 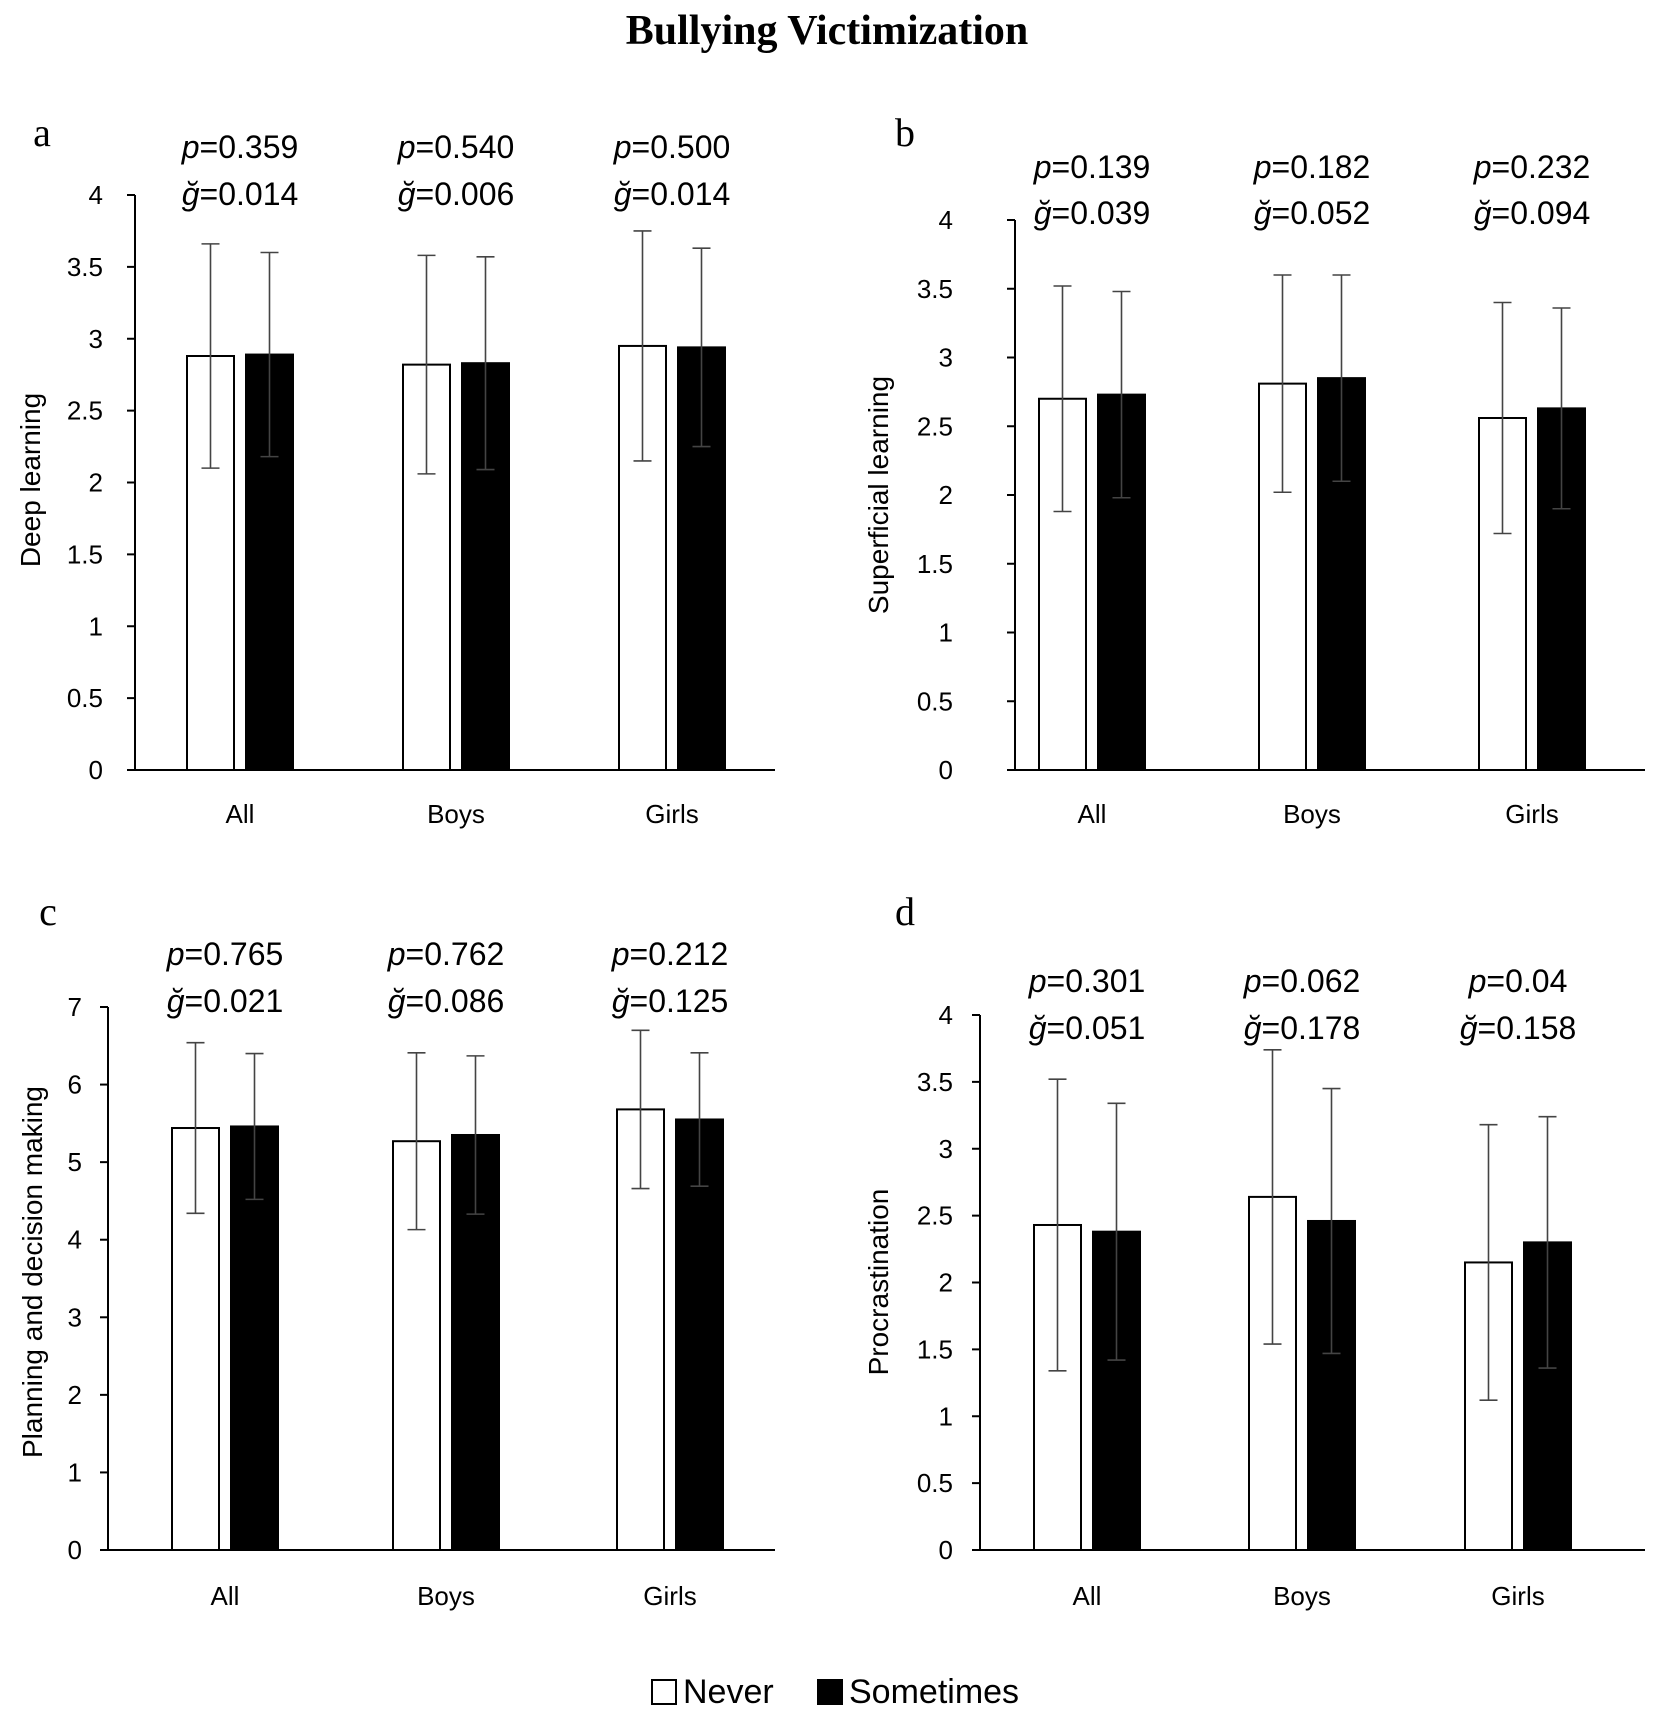 I want to click on p-value-label: p=0.359, so click(x=240, y=147).